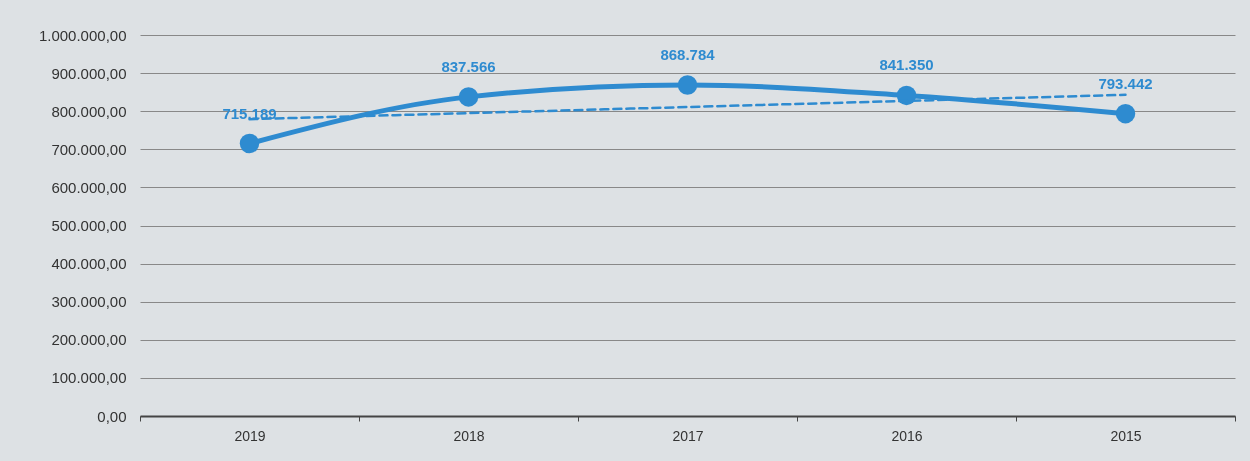 The image size is (1250, 461). Describe the element at coordinates (469, 435) in the screenshot. I see `x-tick-label: 2018` at that location.